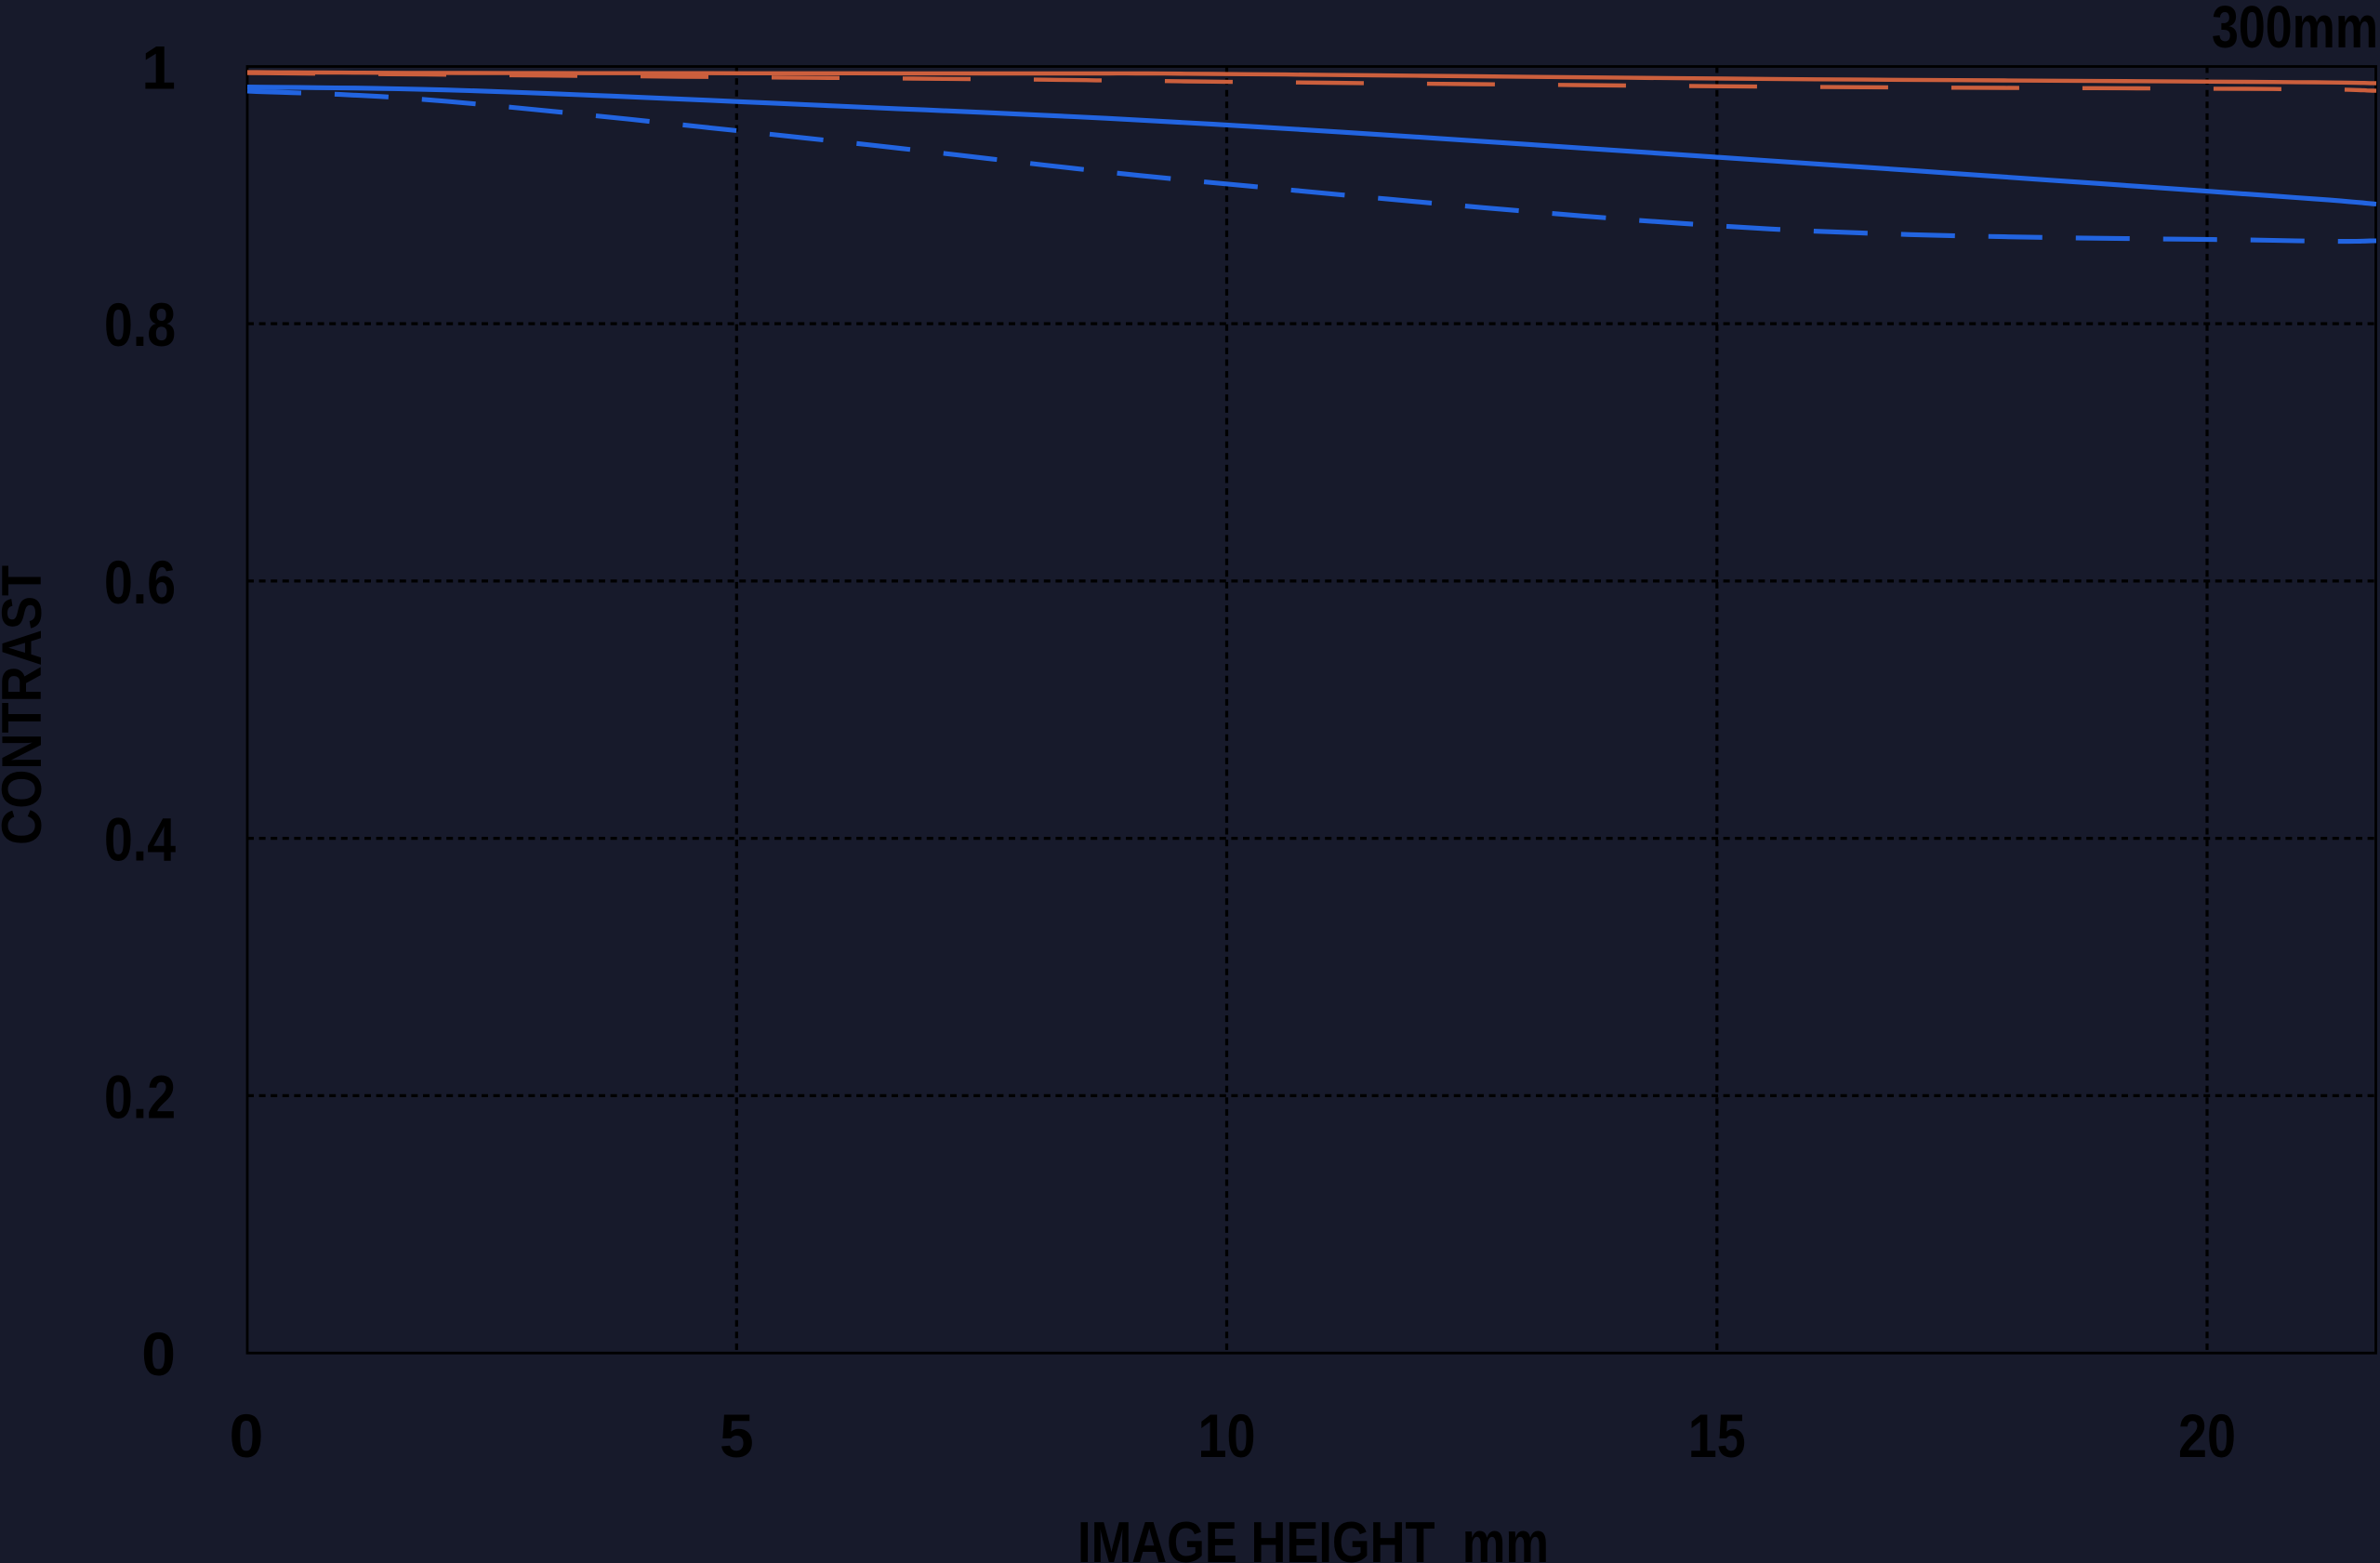  I want to click on svg-text: IMAGE HEIGHT mm, so click(1313, 1537).